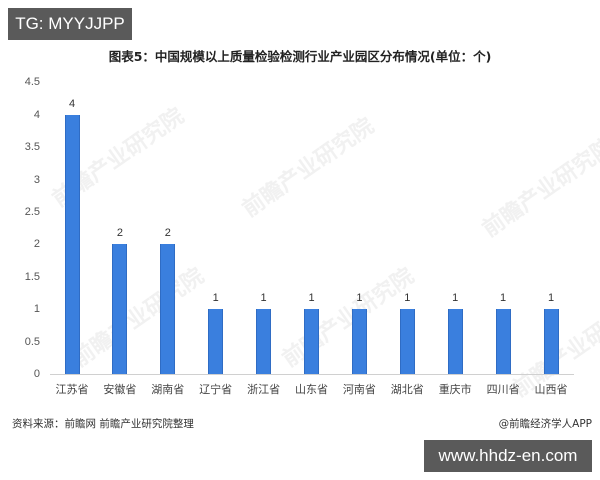  Describe the element at coordinates (508, 456) in the screenshot. I see `url-badge: www.hhdz-en.com` at that location.